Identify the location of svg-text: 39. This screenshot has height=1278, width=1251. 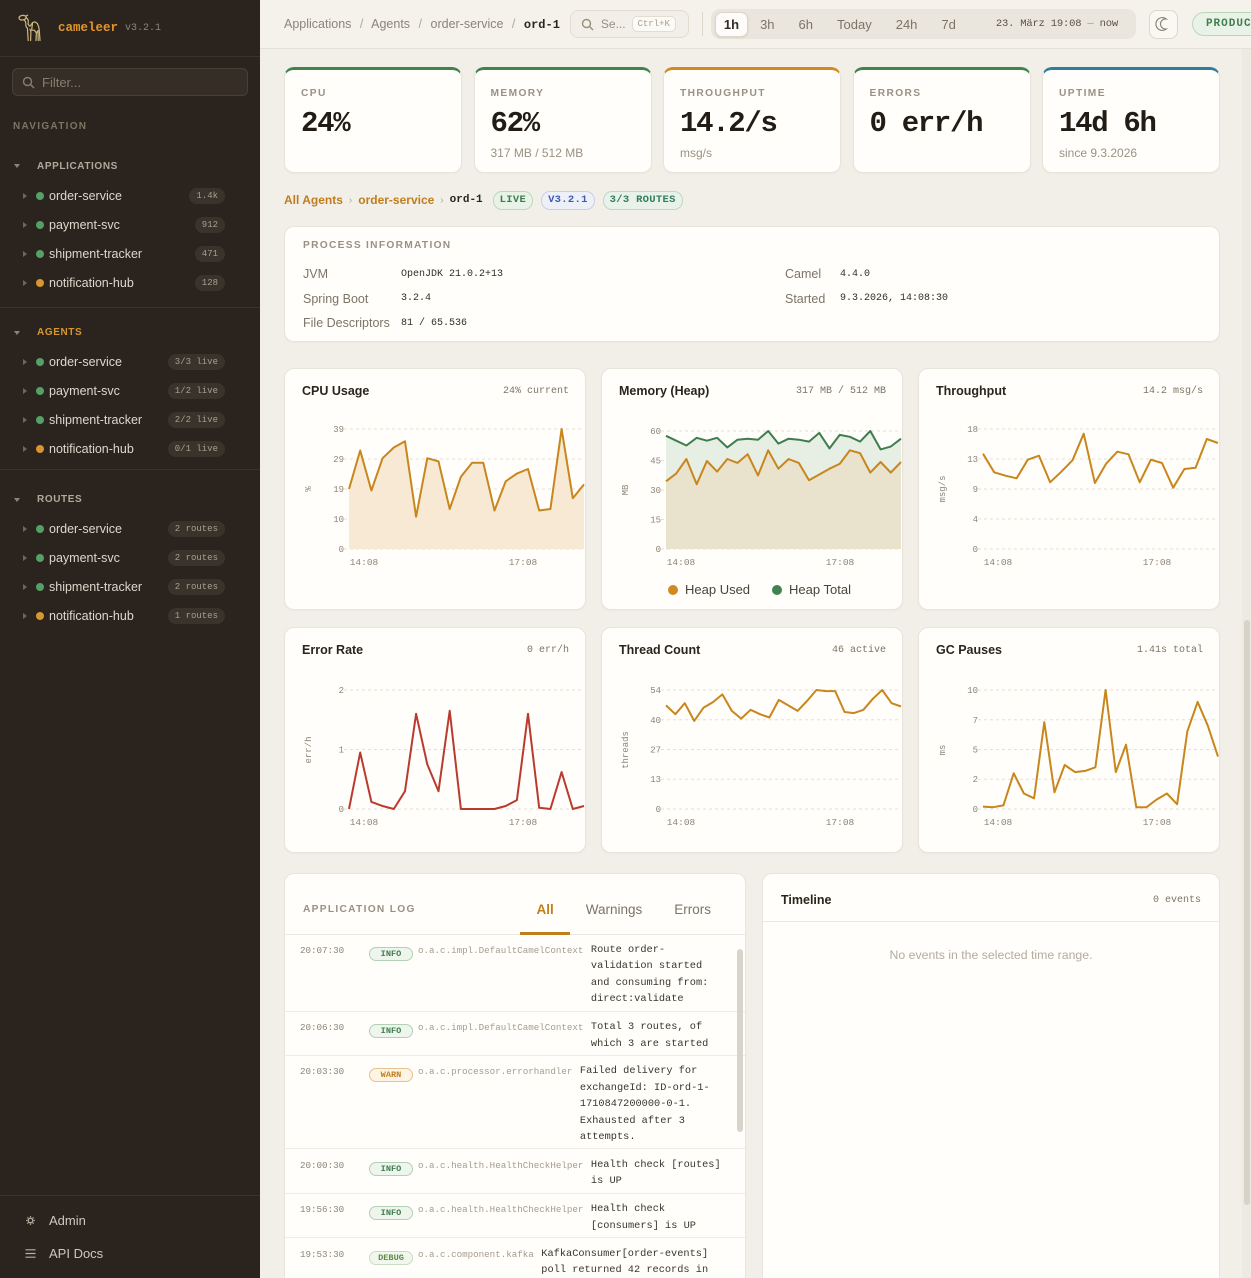
(338, 430).